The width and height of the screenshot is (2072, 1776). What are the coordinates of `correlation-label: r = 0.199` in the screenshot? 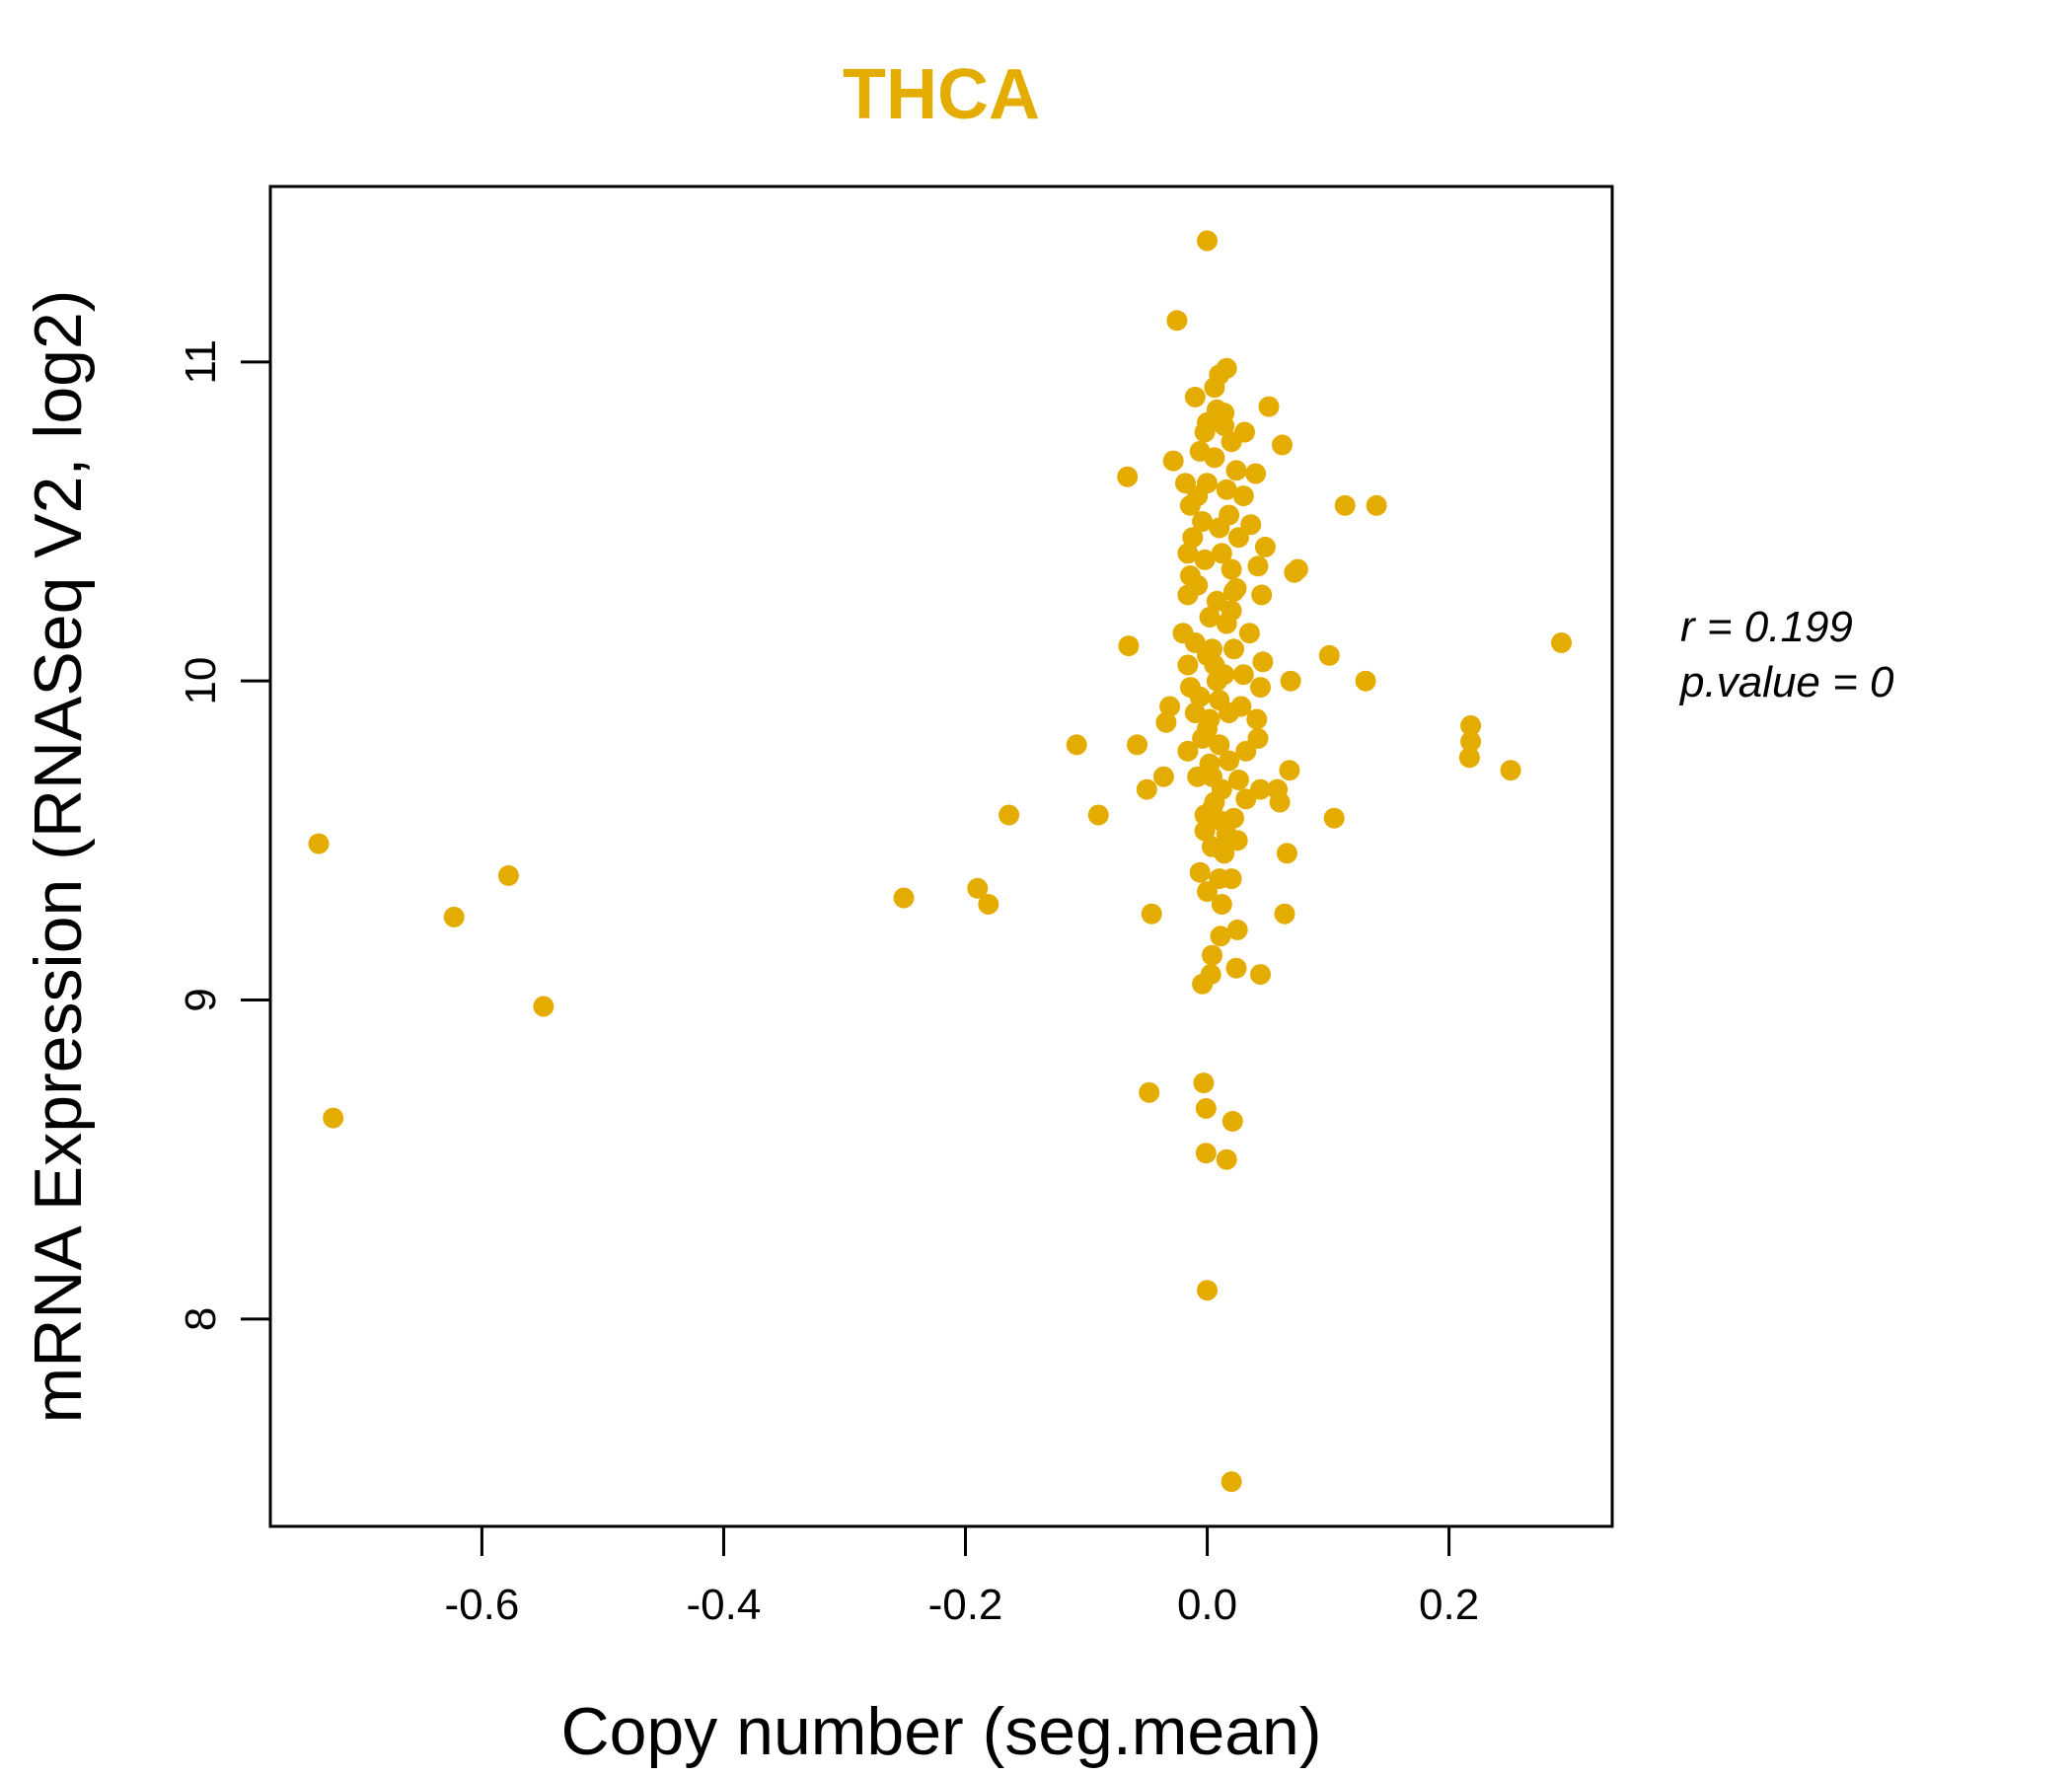 It's located at (1766, 627).